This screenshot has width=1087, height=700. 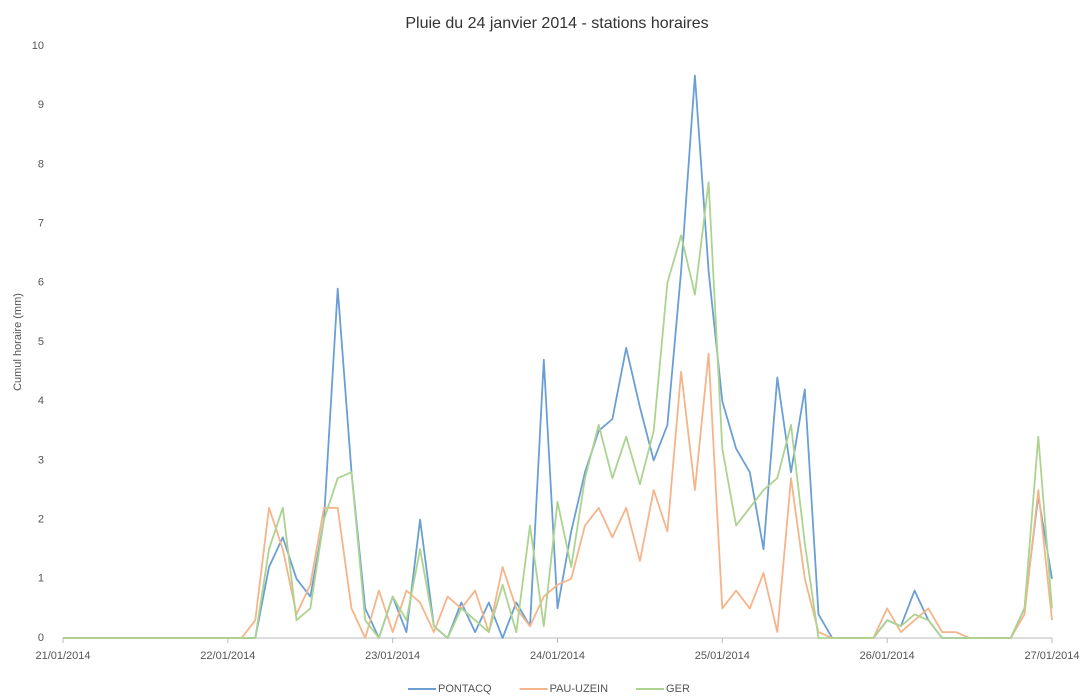 What do you see at coordinates (41, 224) in the screenshot?
I see `y-tick-label: 7` at bounding box center [41, 224].